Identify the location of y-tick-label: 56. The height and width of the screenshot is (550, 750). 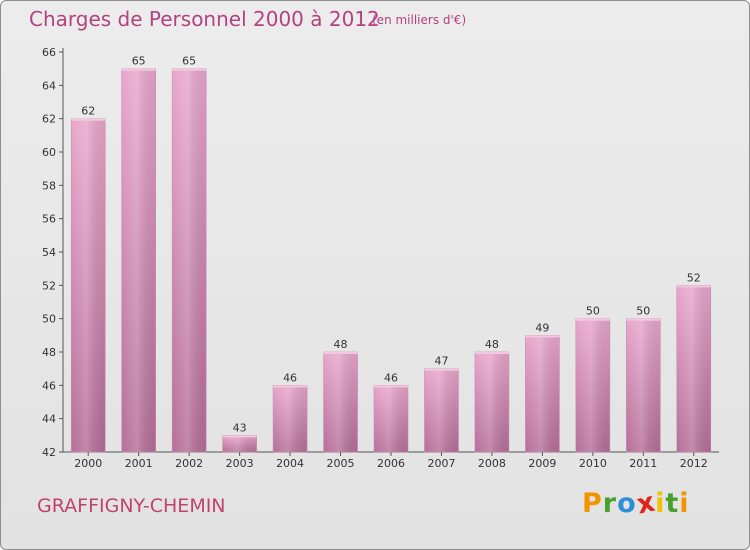
(49, 219).